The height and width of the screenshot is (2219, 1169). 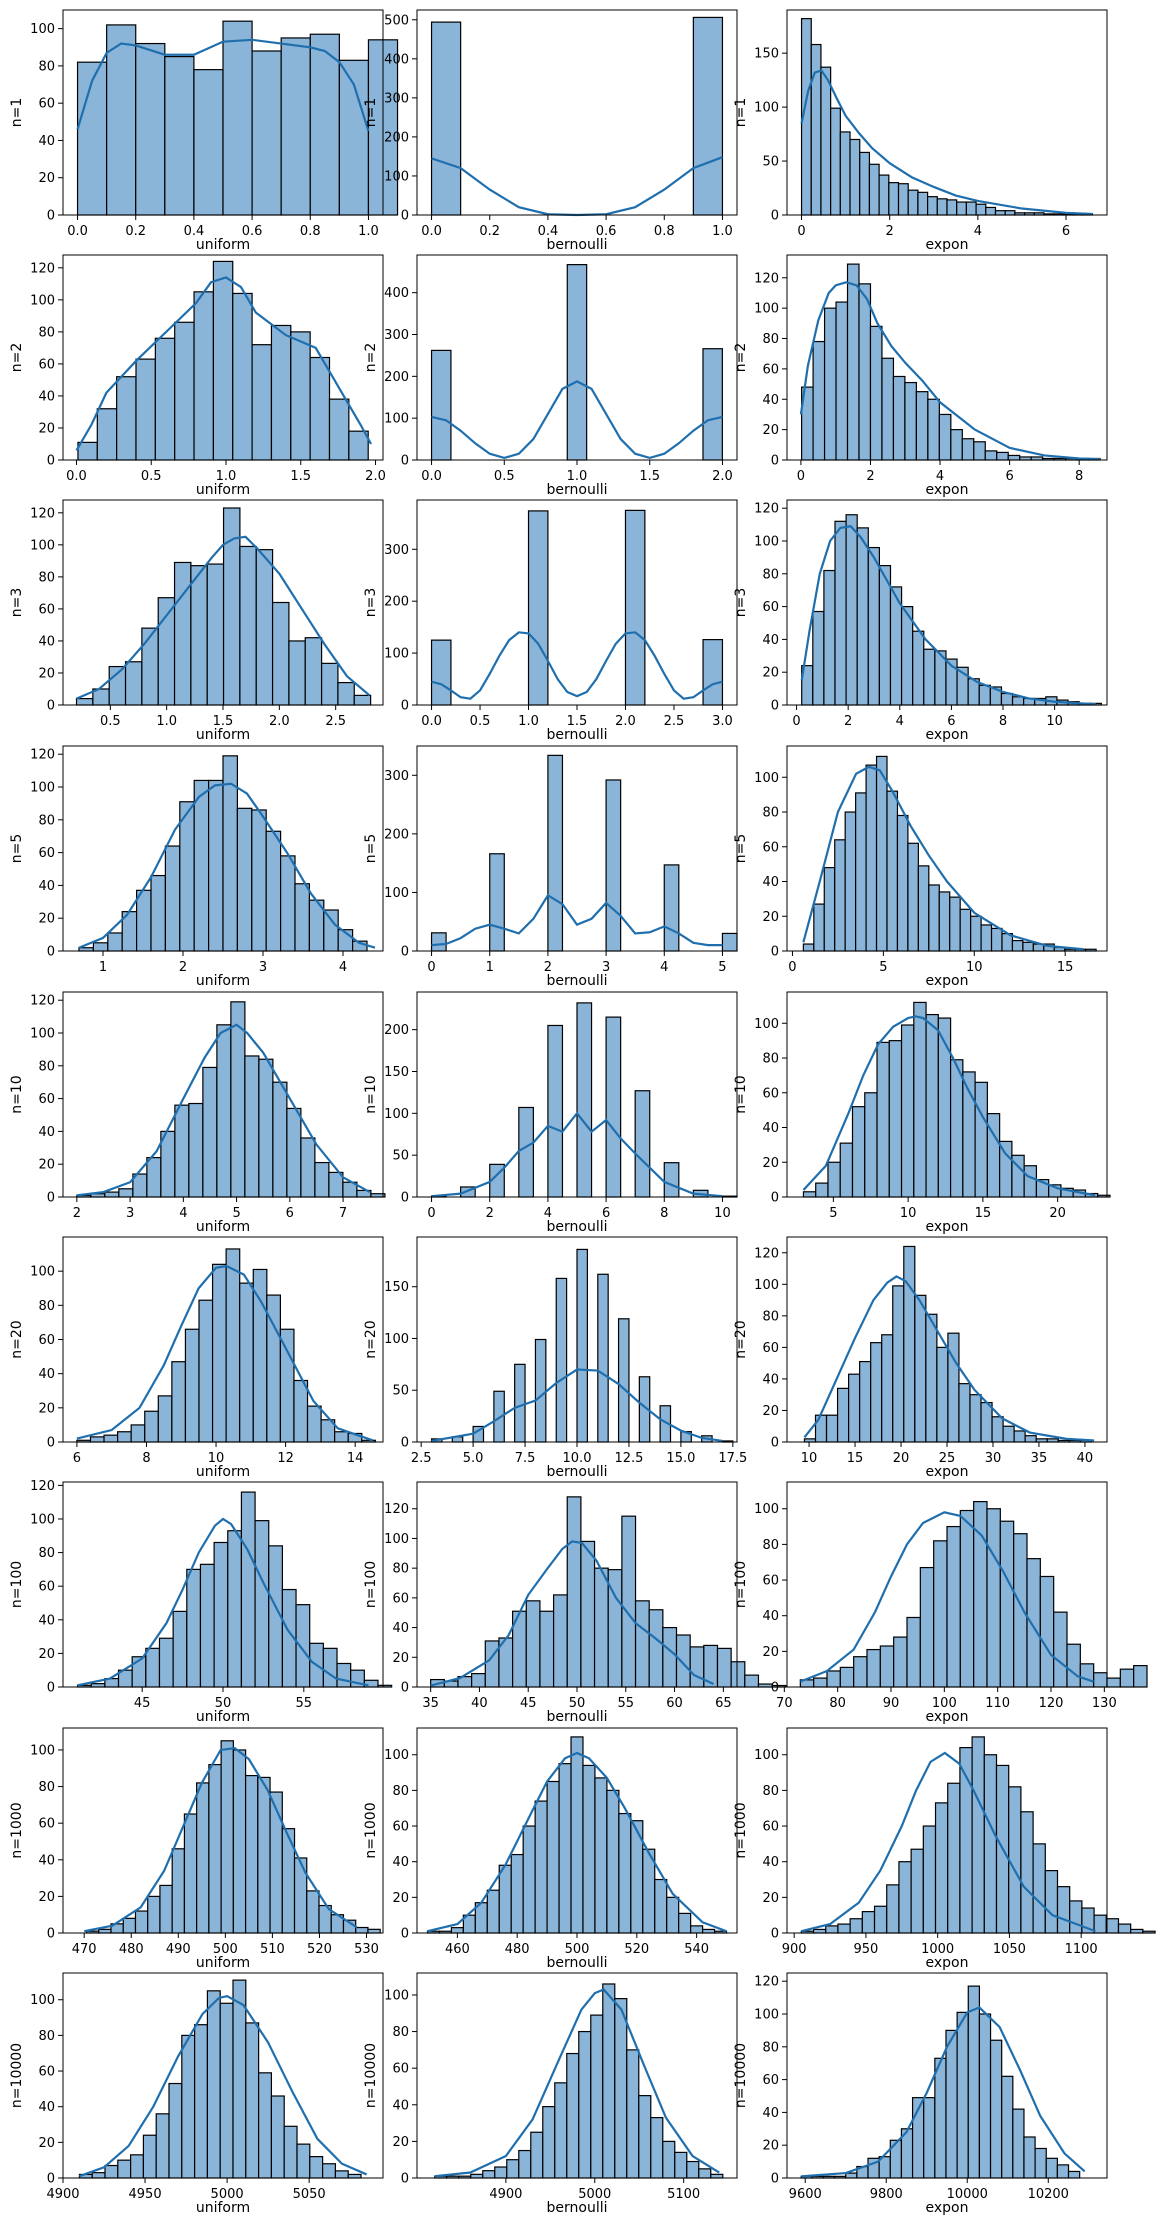 What do you see at coordinates (944, 1703) in the screenshot?
I see `x-tick-label: 100` at bounding box center [944, 1703].